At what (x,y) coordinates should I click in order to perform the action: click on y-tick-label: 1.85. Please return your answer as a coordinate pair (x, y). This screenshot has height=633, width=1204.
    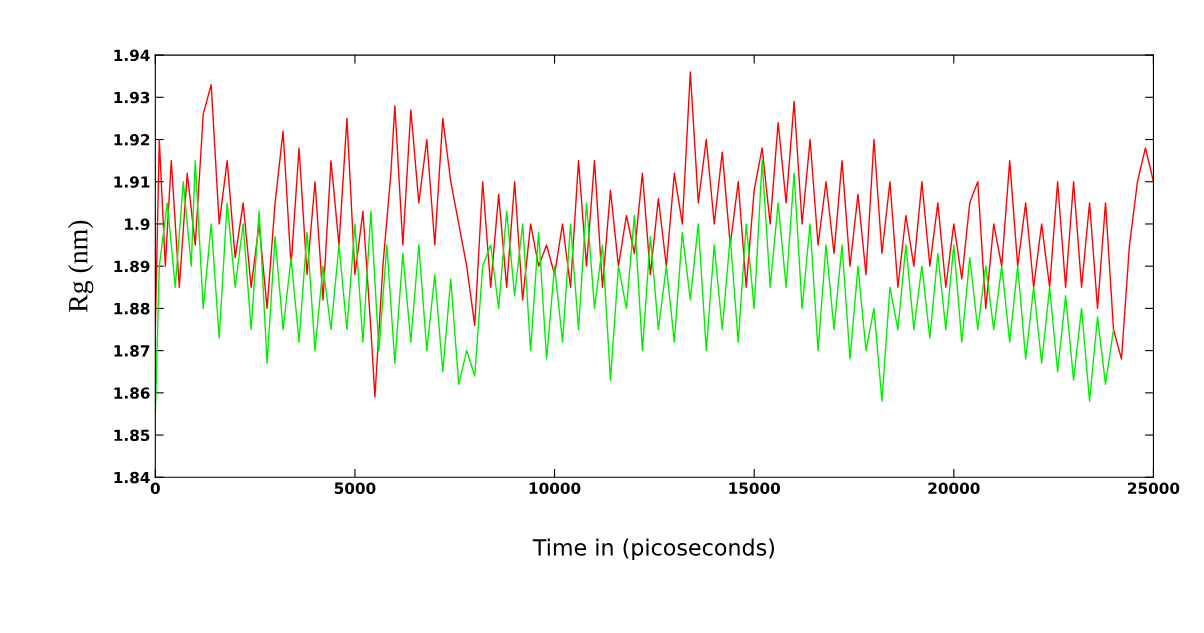
    Looking at the image, I should click on (132, 435).